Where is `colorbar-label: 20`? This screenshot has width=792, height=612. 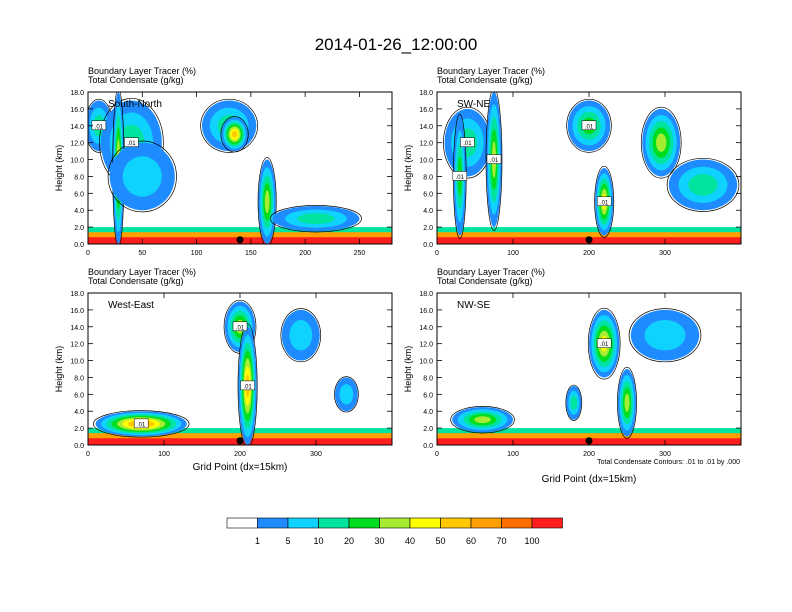 colorbar-label: 20 is located at coordinates (349, 541).